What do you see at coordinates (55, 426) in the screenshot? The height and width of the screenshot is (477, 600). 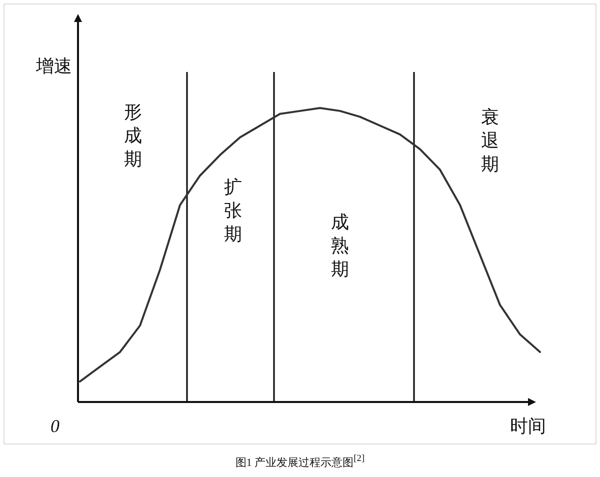 I see `text: 0` at bounding box center [55, 426].